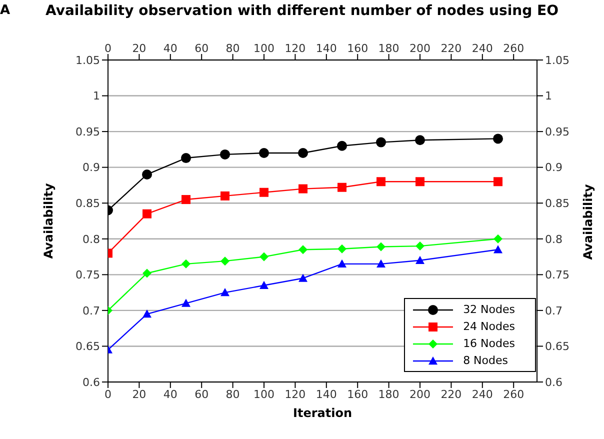  What do you see at coordinates (548, 96) in the screenshot?
I see `y2-tick-label: 1` at bounding box center [548, 96].